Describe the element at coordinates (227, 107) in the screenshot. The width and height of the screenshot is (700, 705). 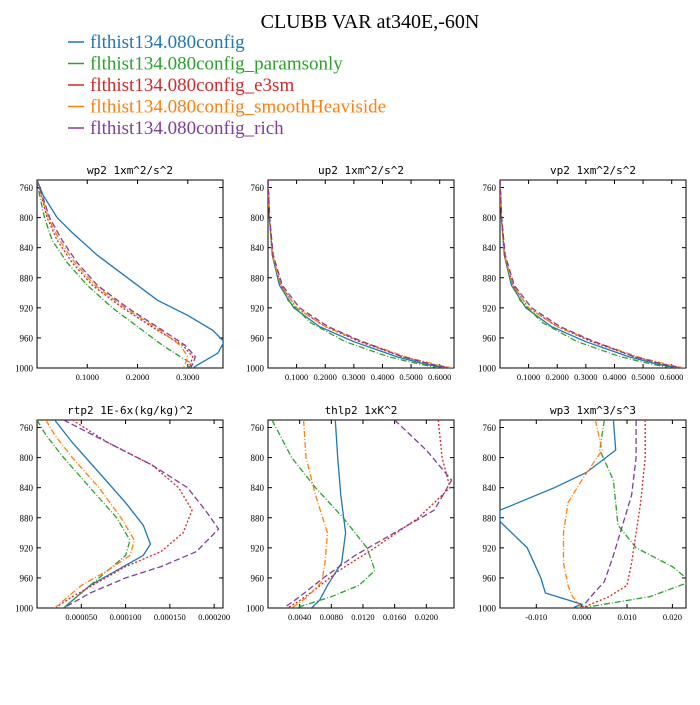
I see `legend-item: flthist134.080config_smoothHeaviside` at that location.